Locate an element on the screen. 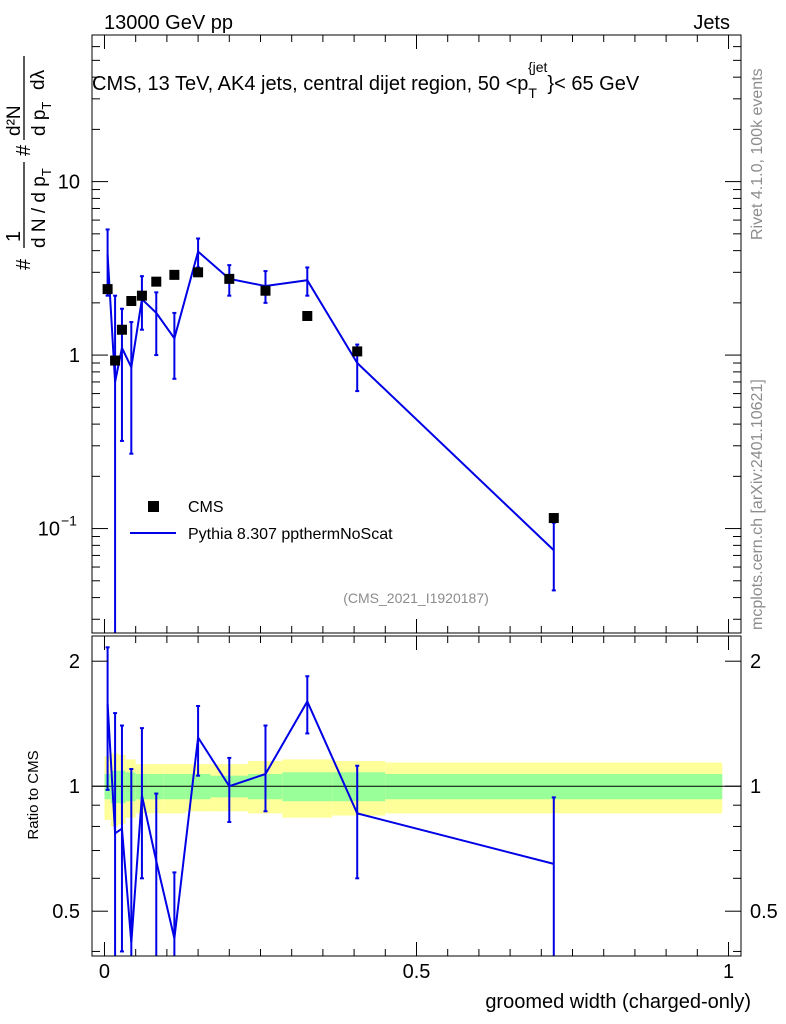  ratio-y-tick-label: 2 is located at coordinates (74, 662).